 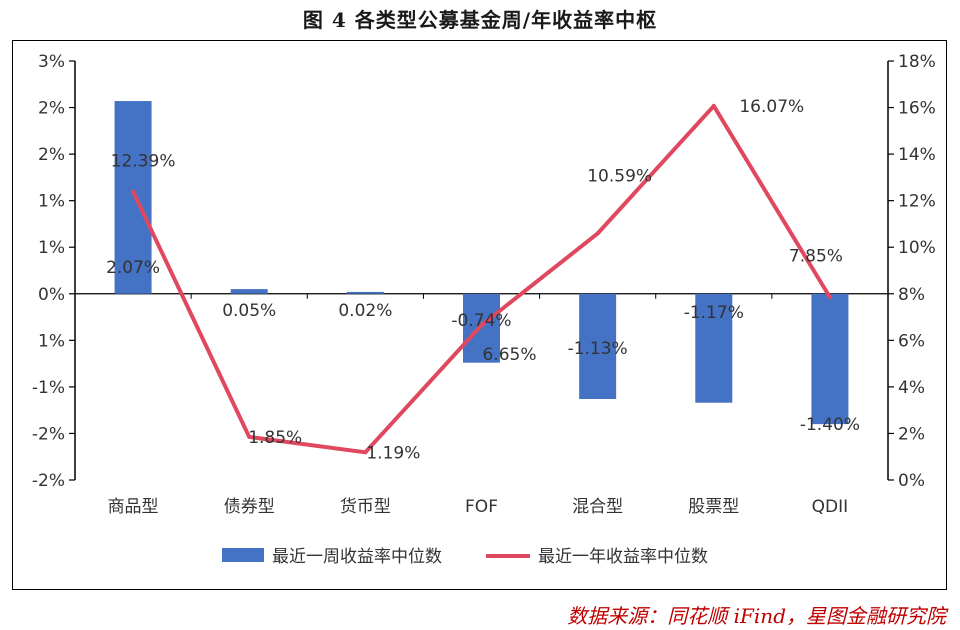 What do you see at coordinates (275, 438) in the screenshot?
I see `line-label-1: 1.85%` at bounding box center [275, 438].